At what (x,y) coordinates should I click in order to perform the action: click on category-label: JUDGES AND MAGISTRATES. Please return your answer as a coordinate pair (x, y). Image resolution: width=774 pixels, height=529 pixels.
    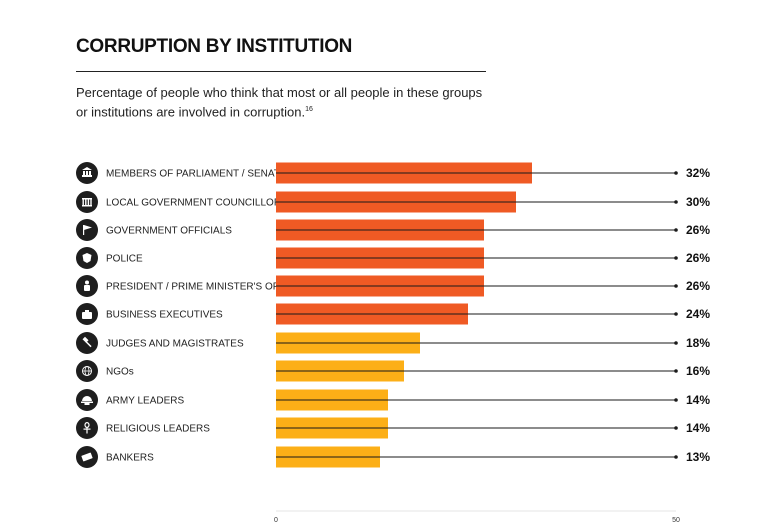
    Looking at the image, I should click on (175, 344).